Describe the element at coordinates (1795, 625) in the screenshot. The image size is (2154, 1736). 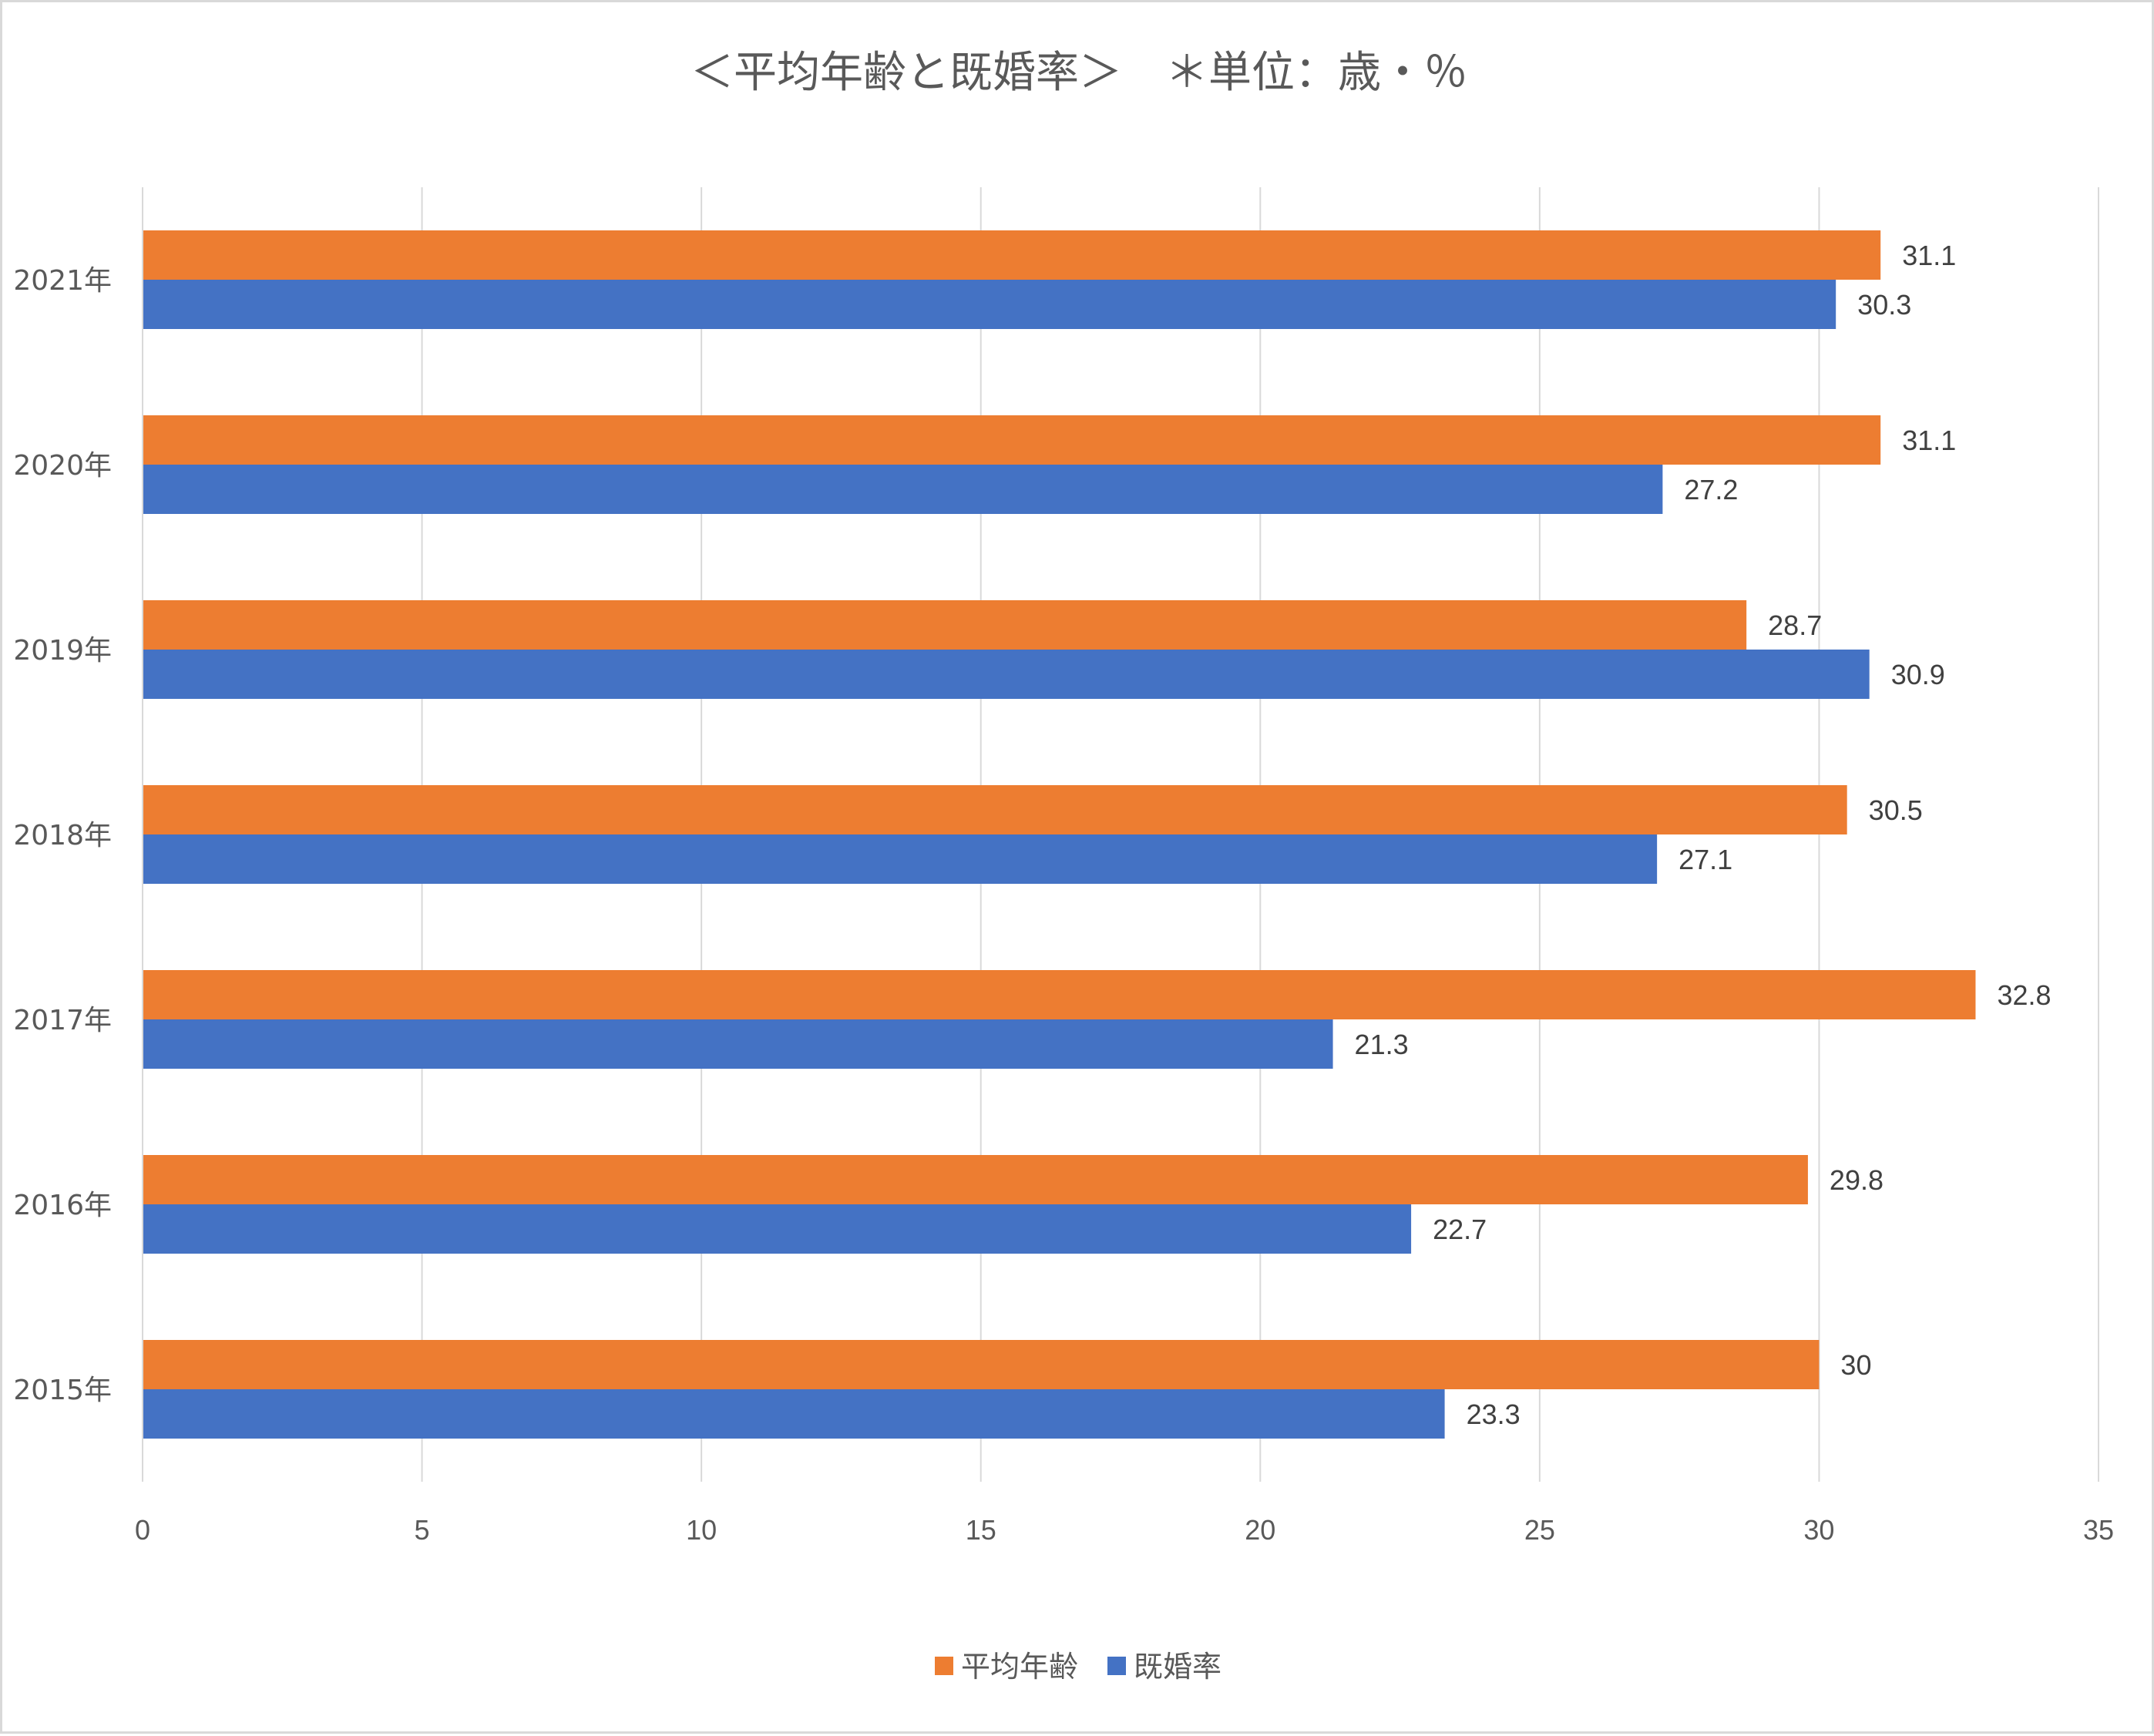
I see `data-label: 28.7` at that location.